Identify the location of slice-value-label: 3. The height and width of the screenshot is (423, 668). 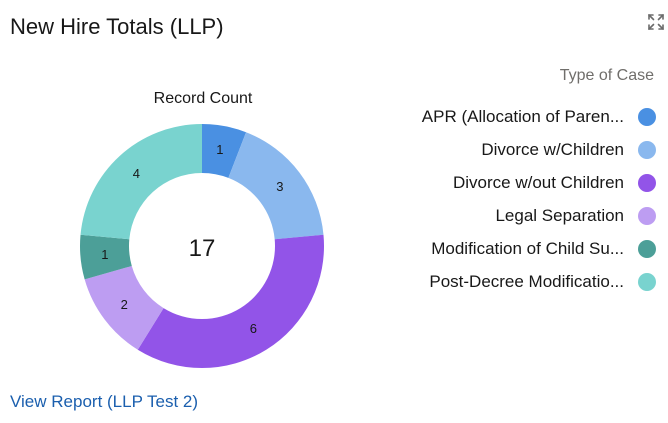
(279, 186).